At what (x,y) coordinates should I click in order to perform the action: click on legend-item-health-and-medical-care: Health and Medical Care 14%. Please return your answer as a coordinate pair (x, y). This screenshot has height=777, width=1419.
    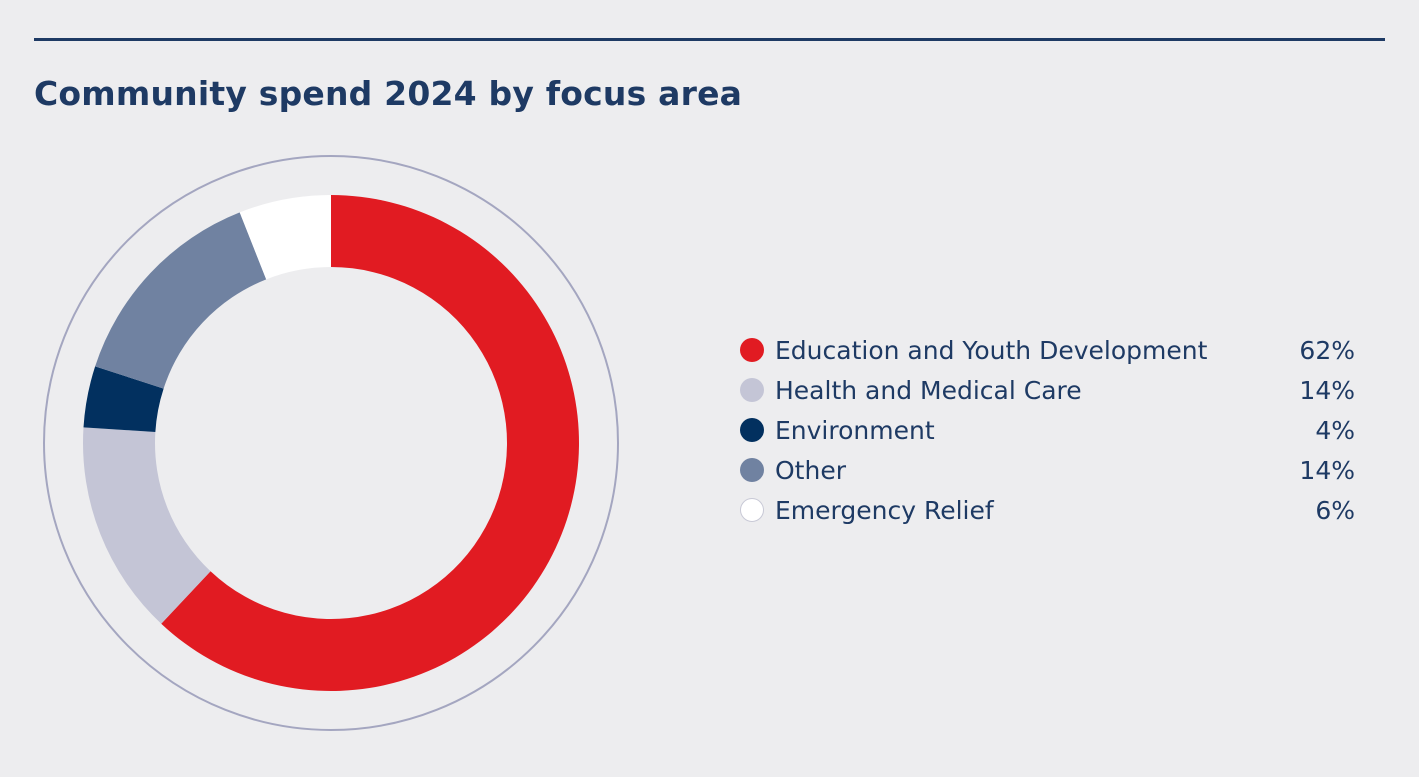
    Looking at the image, I should click on (1047, 390).